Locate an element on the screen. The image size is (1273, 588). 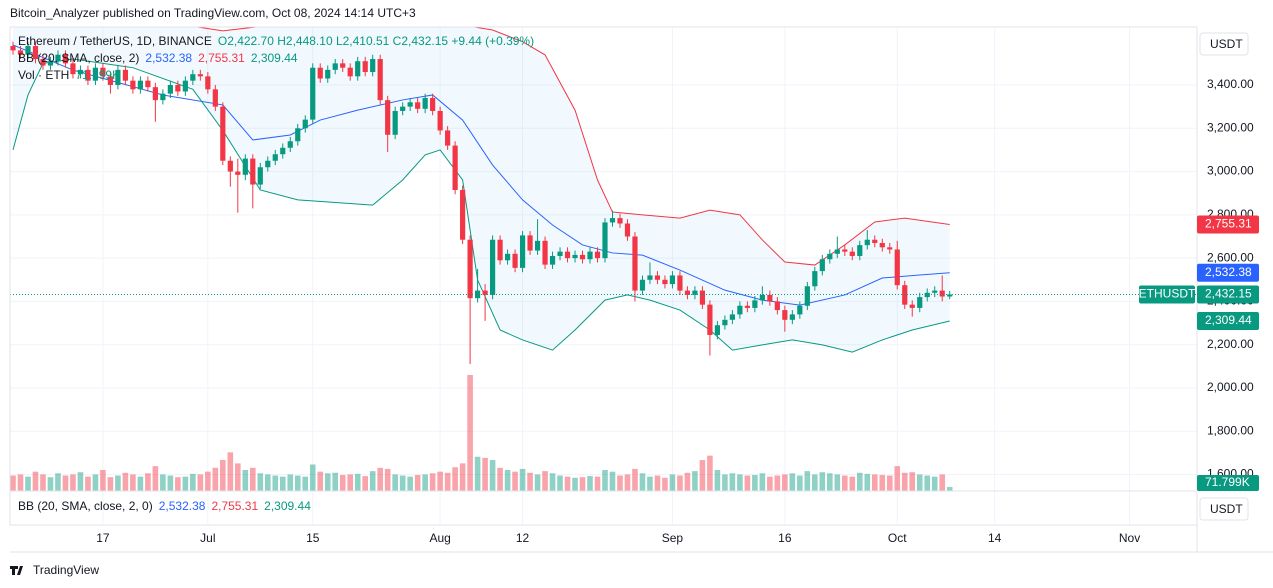
volume-name: Vol · ETH is located at coordinates (43, 75).